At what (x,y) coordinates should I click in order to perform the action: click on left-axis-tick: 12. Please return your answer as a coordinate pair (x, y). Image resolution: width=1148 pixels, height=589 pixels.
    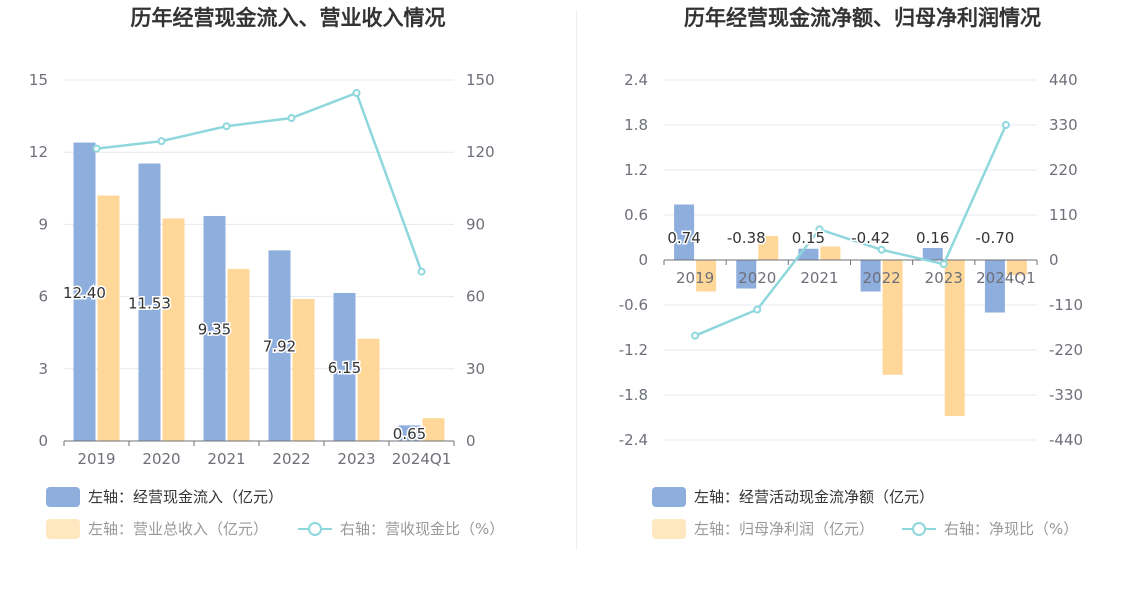
    Looking at the image, I should click on (38, 152).